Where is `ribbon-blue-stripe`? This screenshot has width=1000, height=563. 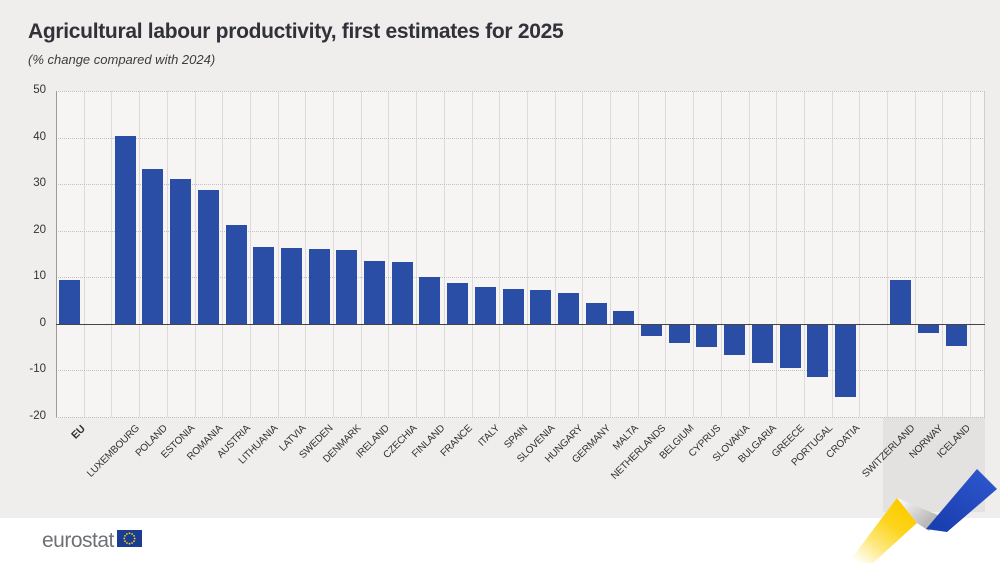
ribbon-blue-stripe is located at coordinates (961, 500).